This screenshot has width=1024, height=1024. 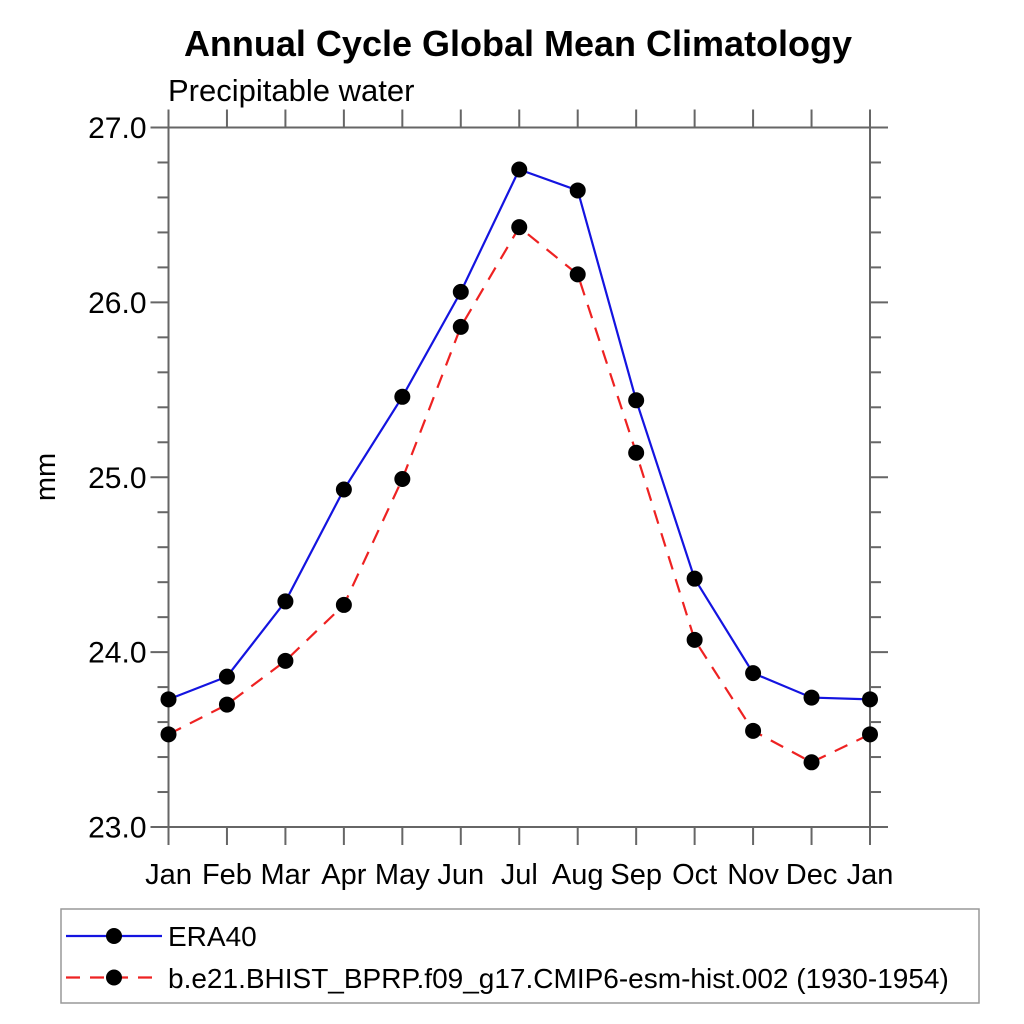 What do you see at coordinates (212, 936) in the screenshot?
I see `legend-label-era40: ERA40` at bounding box center [212, 936].